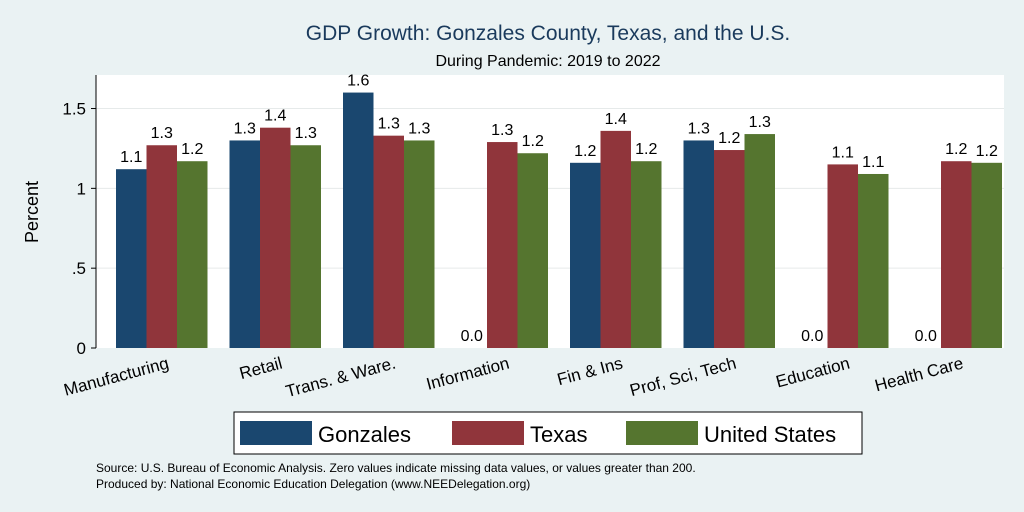 This screenshot has width=1024, height=512. What do you see at coordinates (467, 374) in the screenshot?
I see `category-label: Information` at bounding box center [467, 374].